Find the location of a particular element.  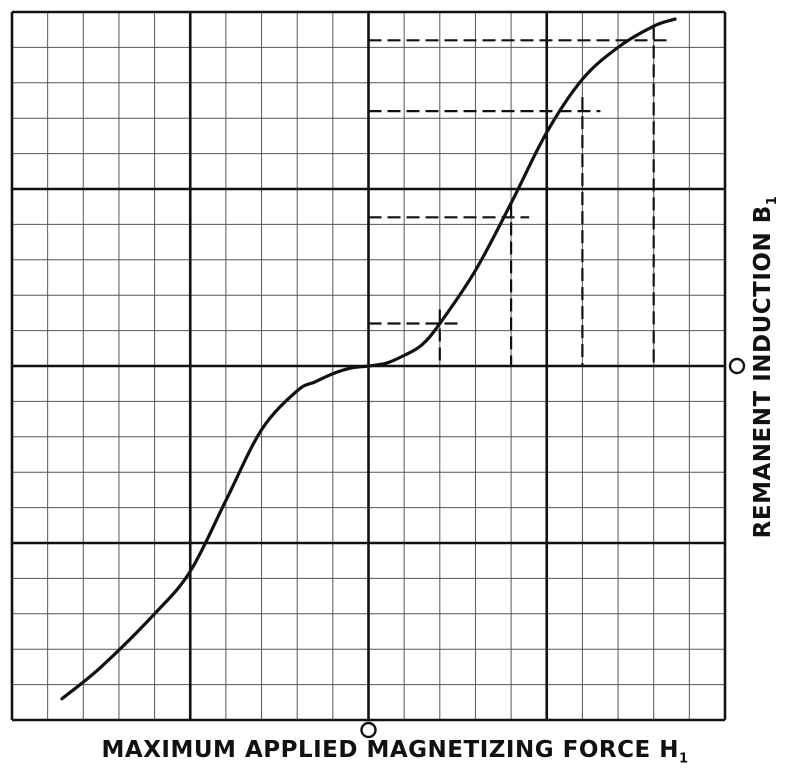

y-axis-subscript: 1 is located at coordinates (772, 200).